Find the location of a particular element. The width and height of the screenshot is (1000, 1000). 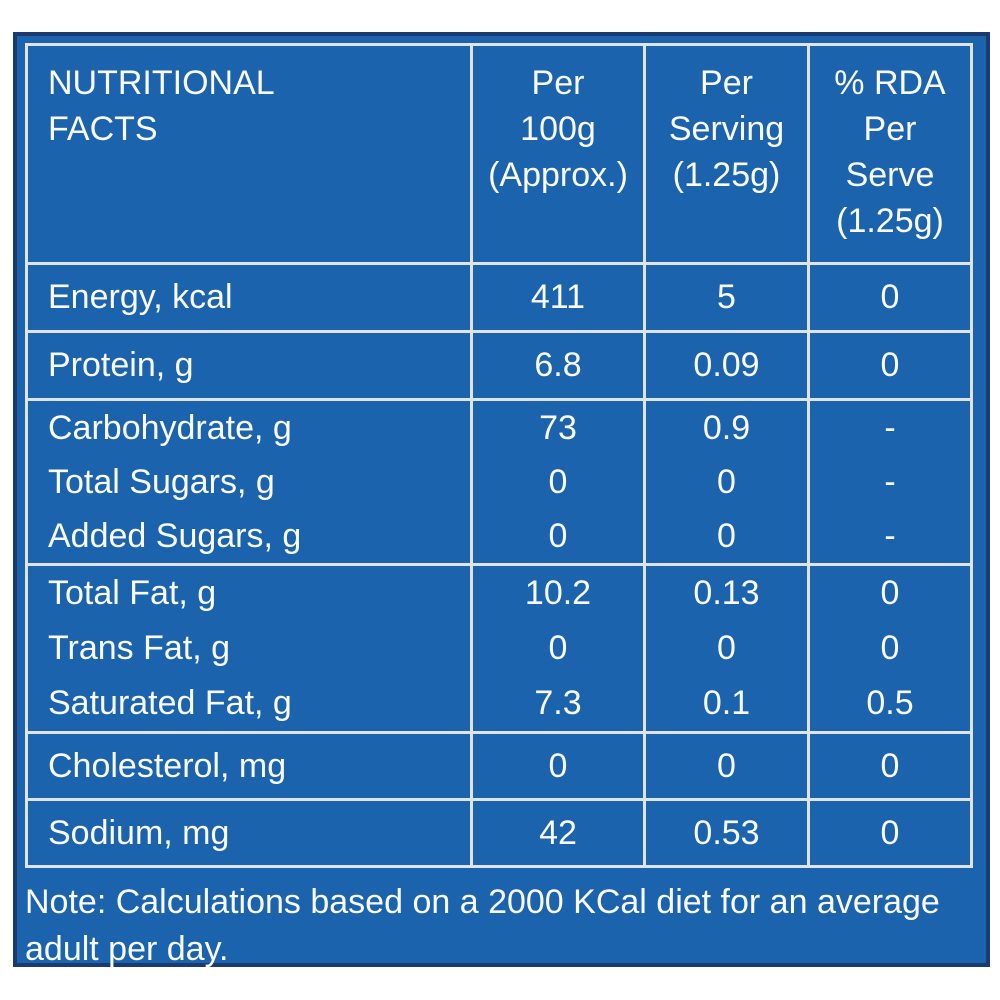

per-100g-cell: 42 is located at coordinates (558, 833).